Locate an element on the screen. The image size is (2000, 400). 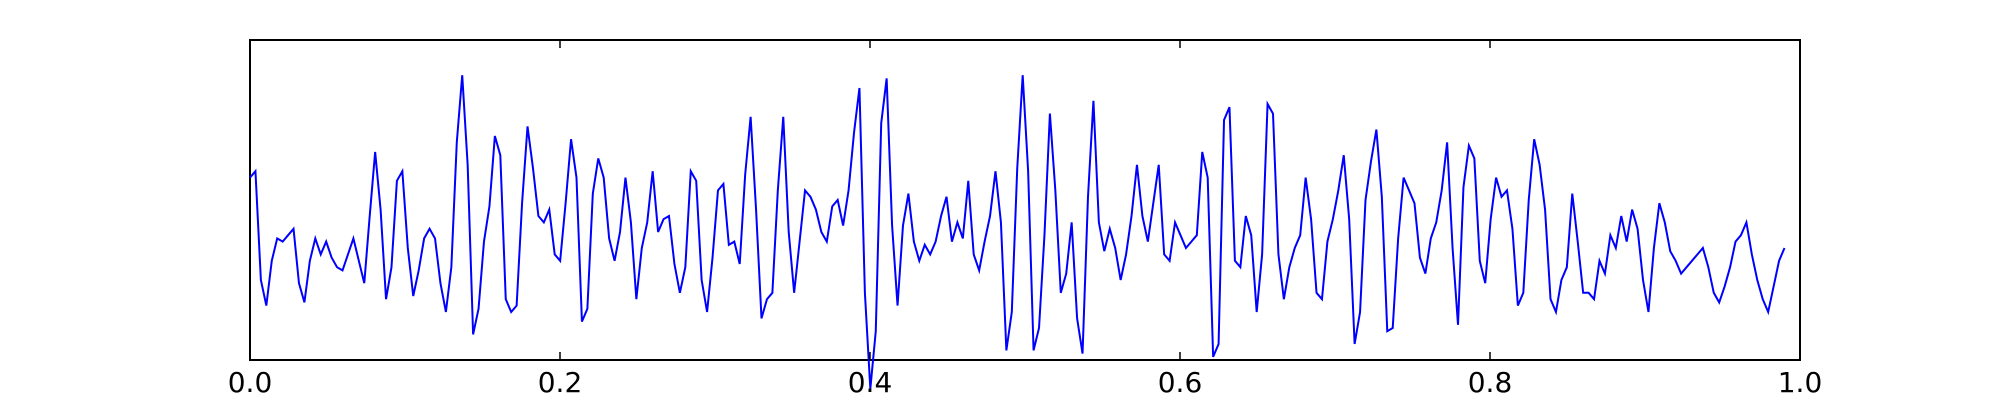
x-tick-label: 0.8 is located at coordinates (1490, 382).